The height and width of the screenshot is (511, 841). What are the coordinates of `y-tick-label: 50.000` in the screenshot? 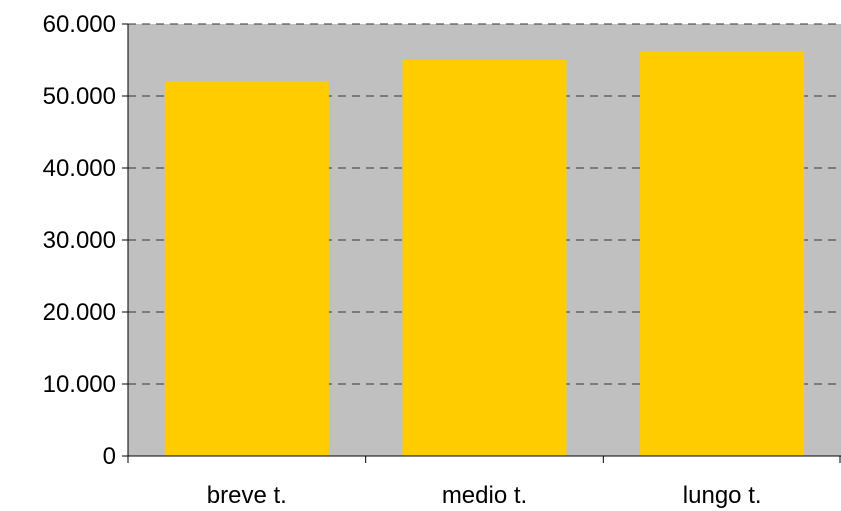 It's located at (79, 96).